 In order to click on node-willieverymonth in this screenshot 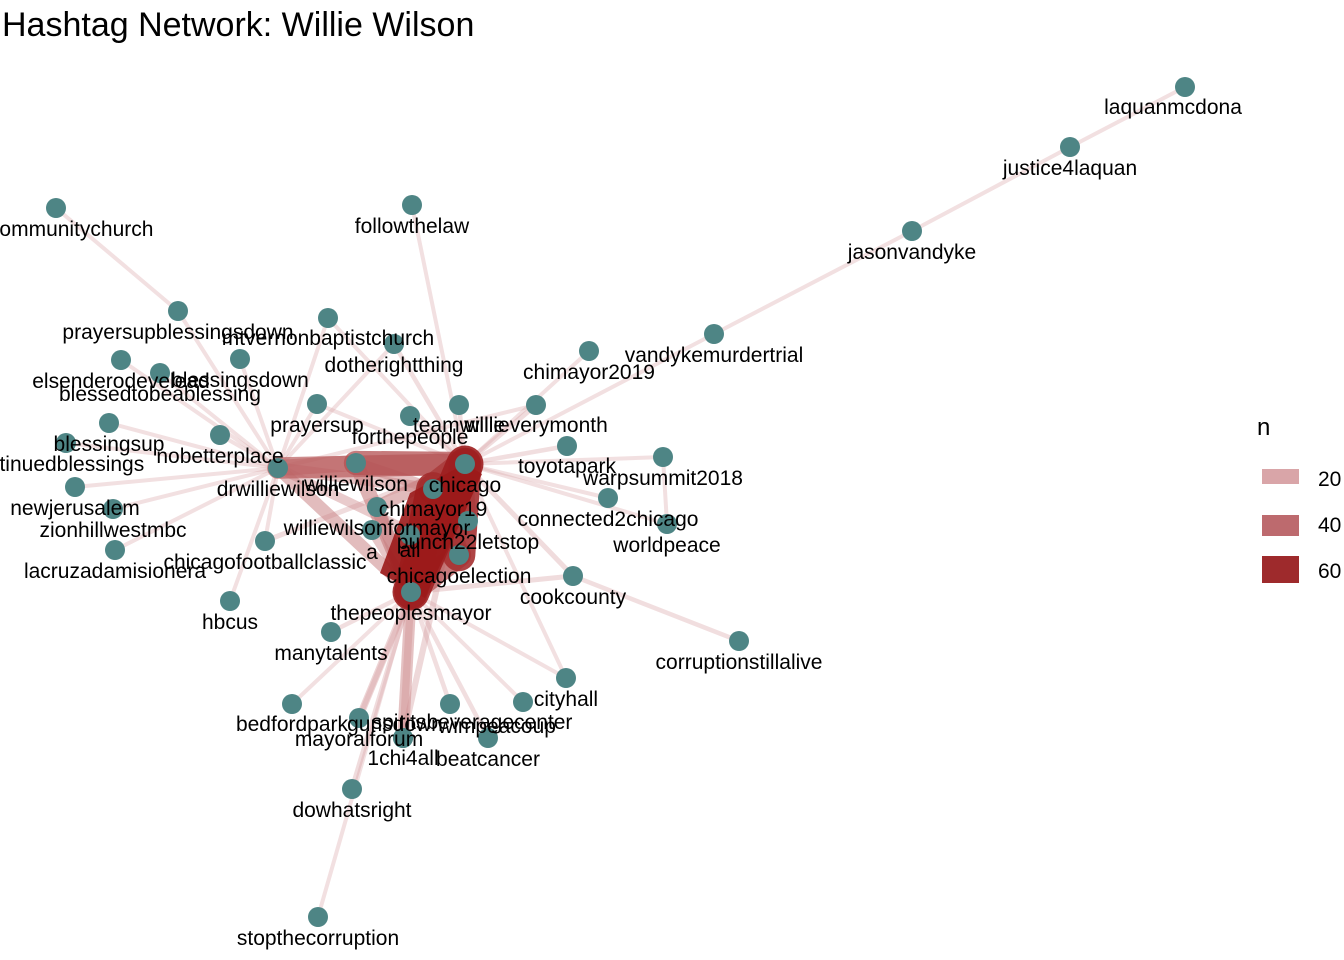, I will do `click(536, 405)`.